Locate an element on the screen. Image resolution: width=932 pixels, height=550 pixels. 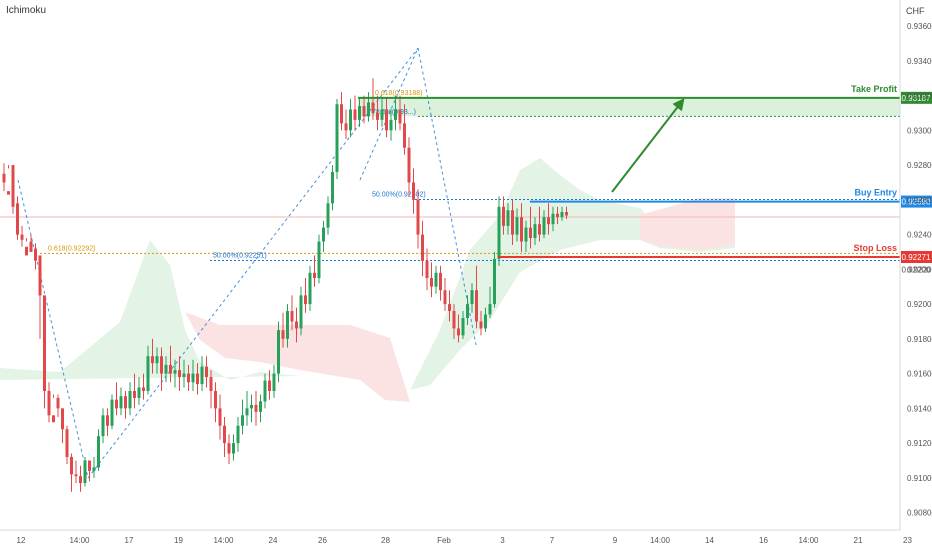
stop-loss-price: 0.92271 is located at coordinates (916, 257).